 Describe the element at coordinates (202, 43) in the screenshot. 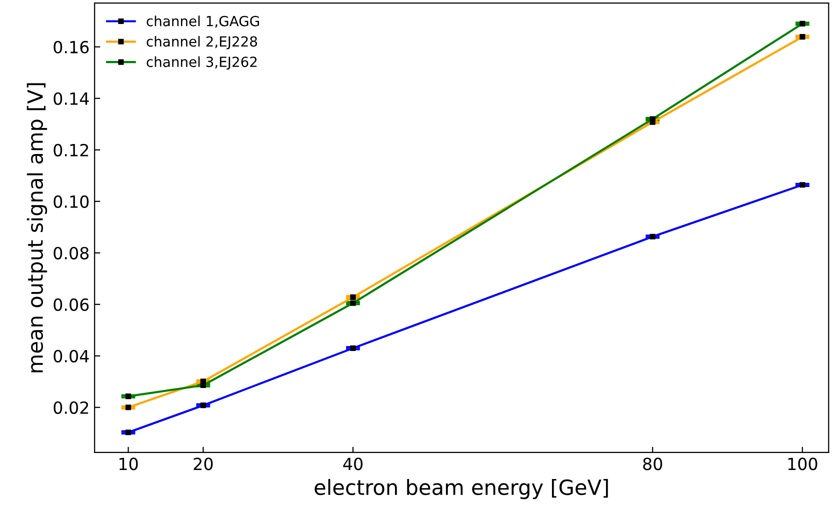

I see `legend-label: channel 2,EJ228` at that location.